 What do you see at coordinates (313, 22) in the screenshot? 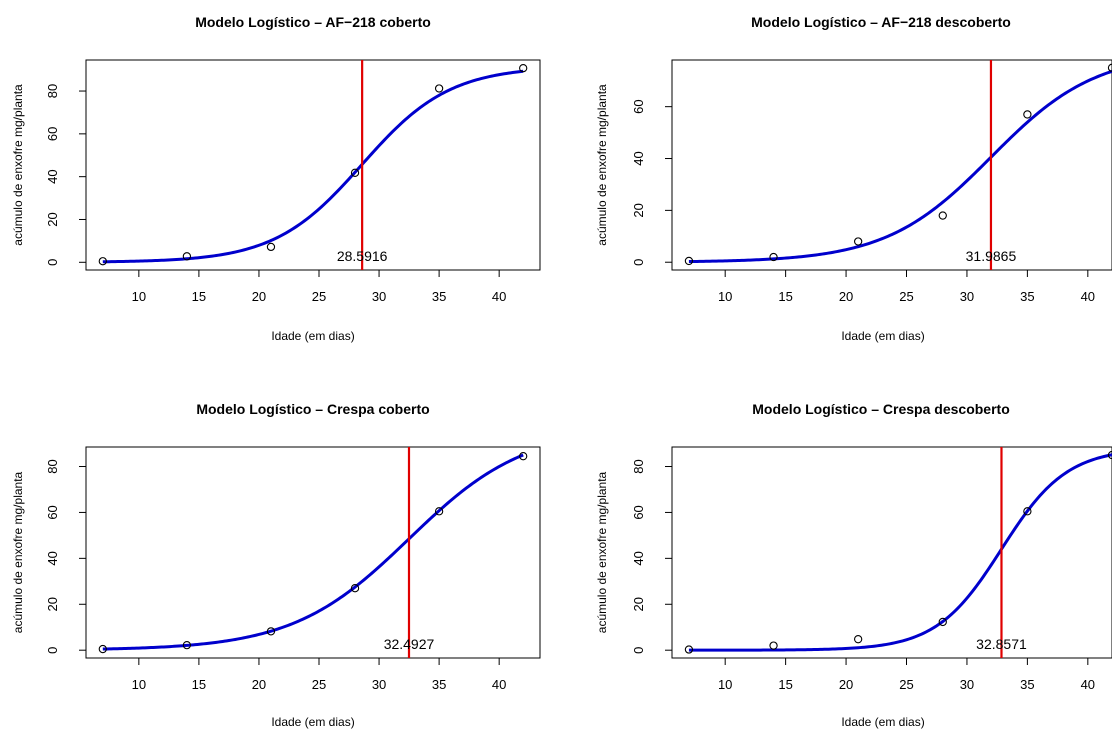
I see `chart-title: Modelo Logístico – AF−218 coberto` at bounding box center [313, 22].